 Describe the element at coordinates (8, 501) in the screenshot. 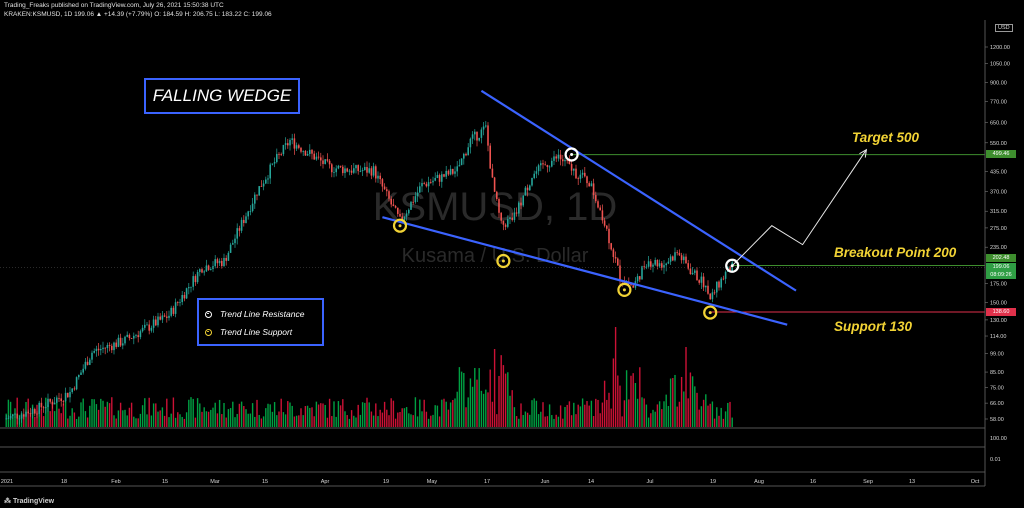

I see `tv-icon: ⁂` at that location.